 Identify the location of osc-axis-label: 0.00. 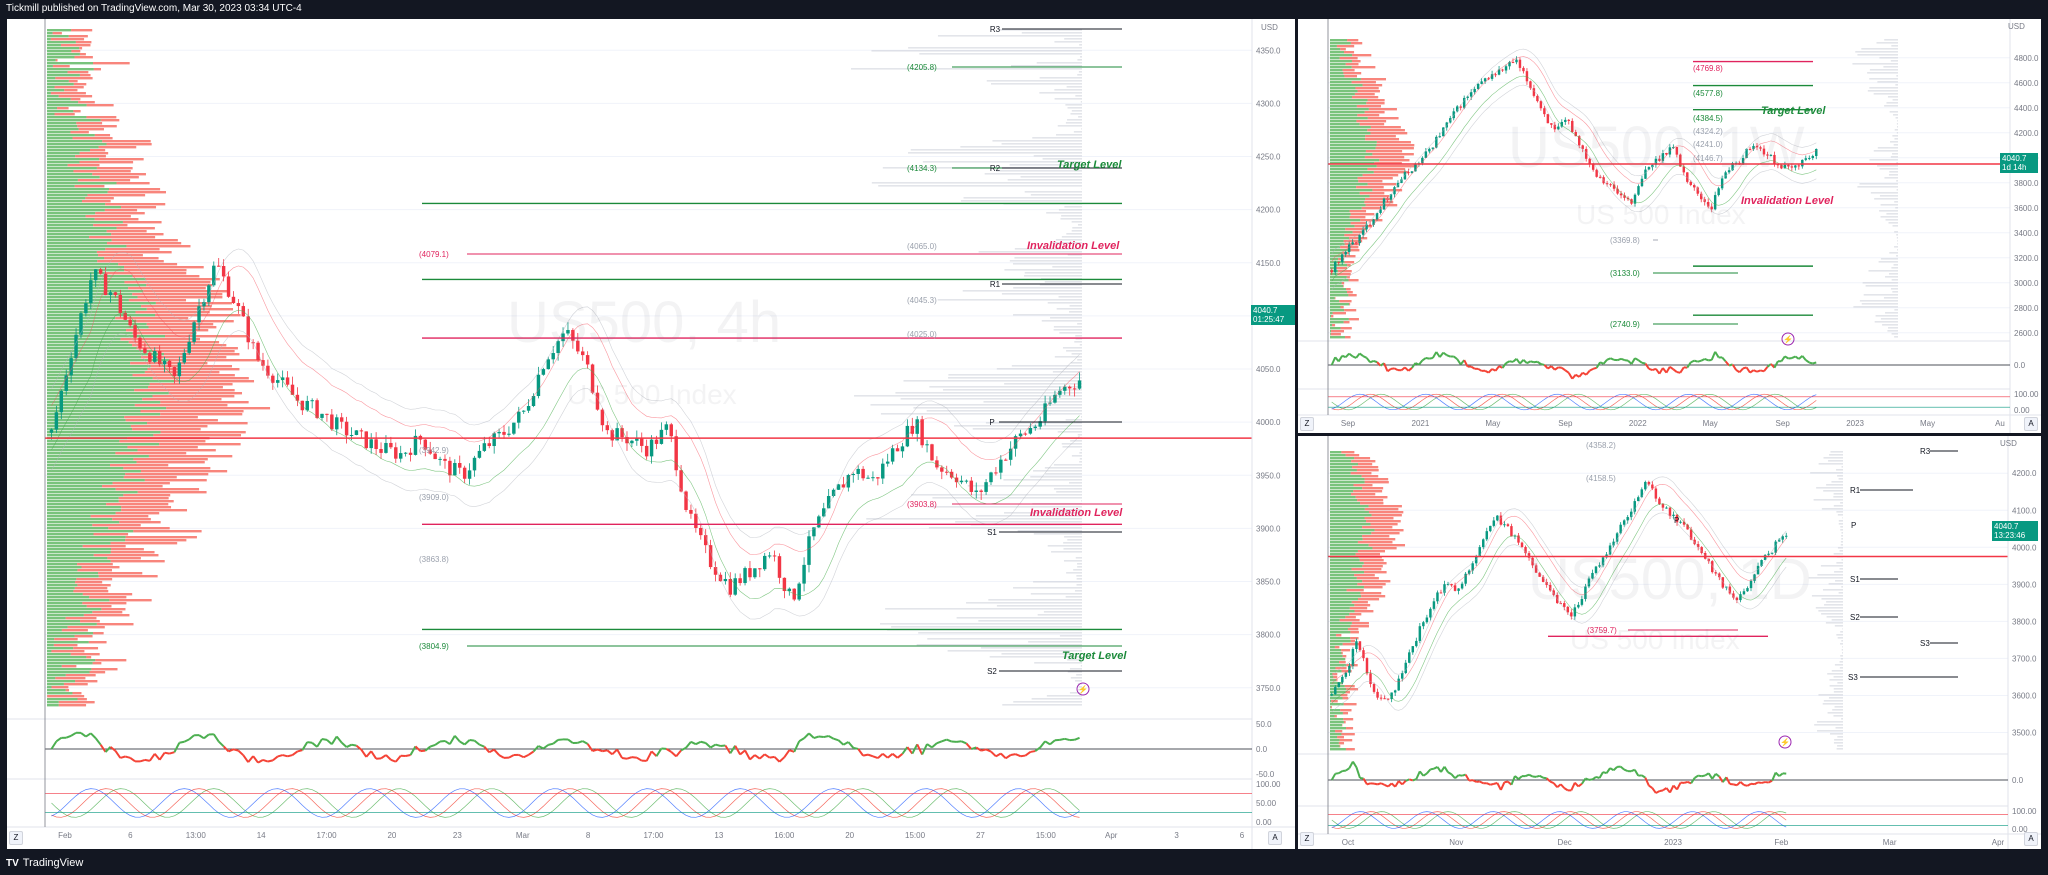
(2022, 410).